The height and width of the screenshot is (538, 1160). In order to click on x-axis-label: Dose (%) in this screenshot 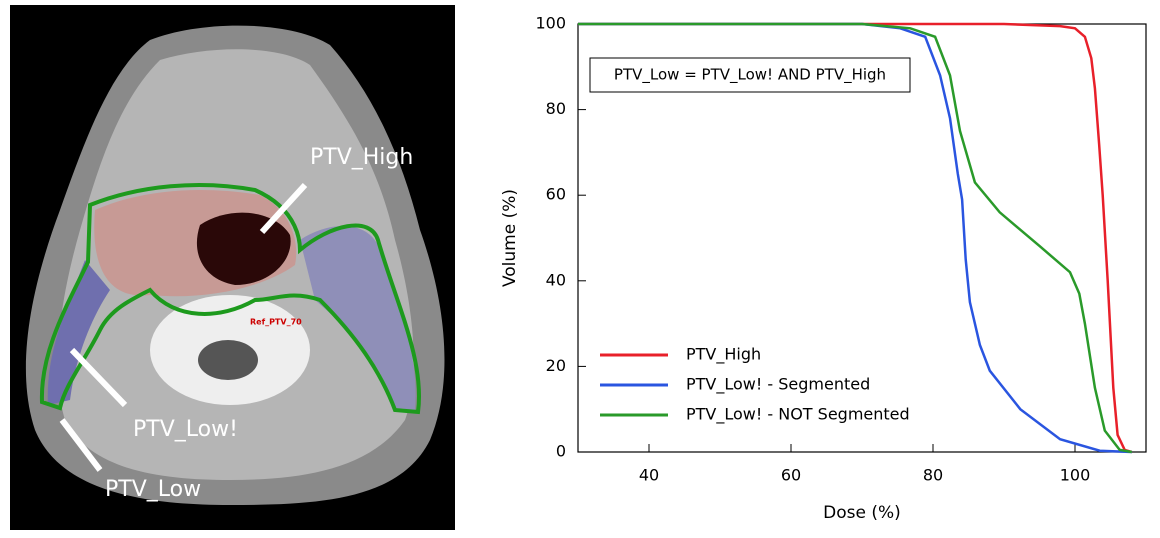, I will do `click(862, 513)`.